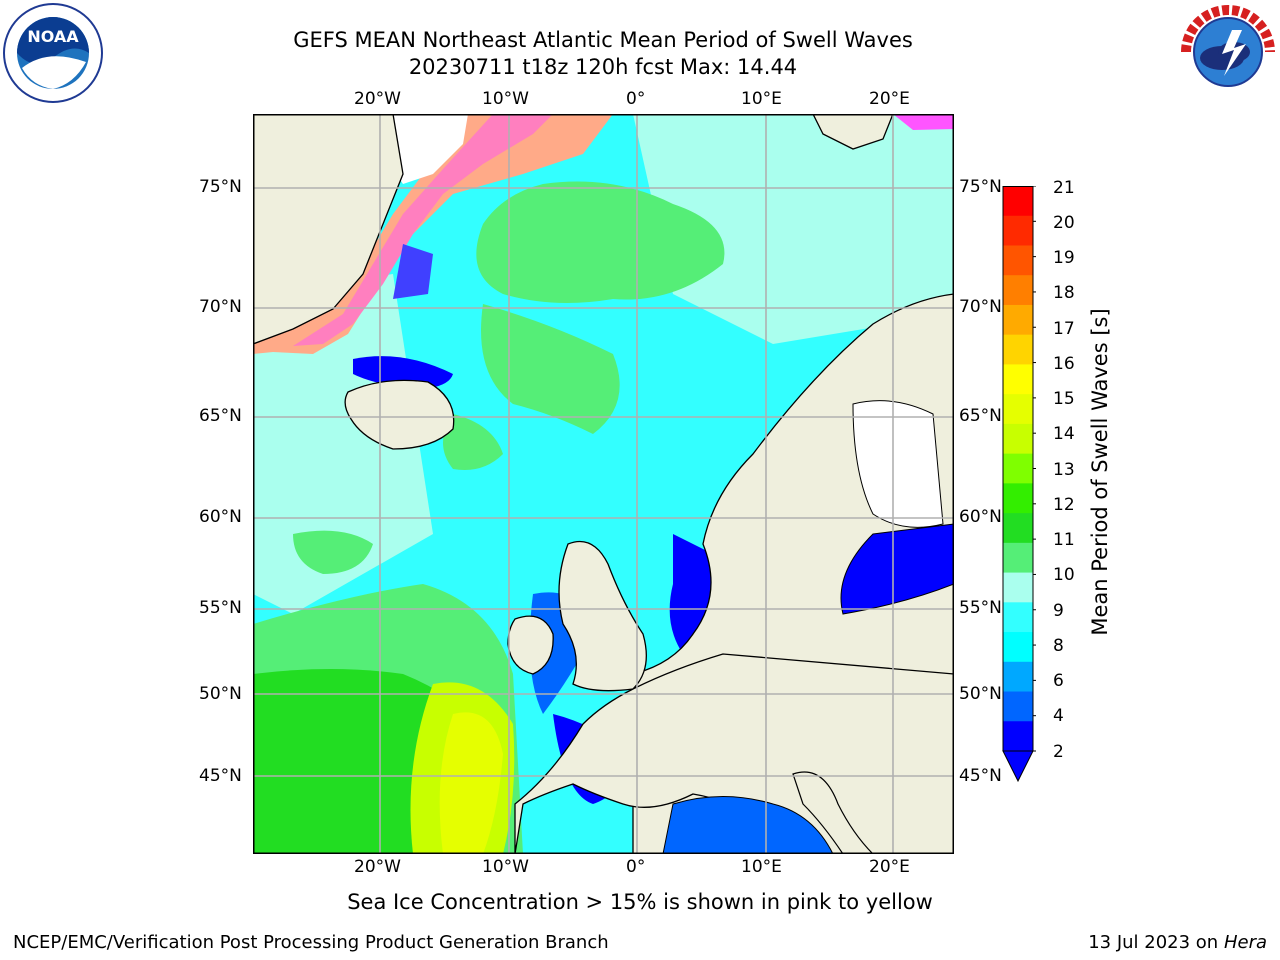  Describe the element at coordinates (980, 187) in the screenshot. I see `lat-tick-right-75n: 75°N` at that location.